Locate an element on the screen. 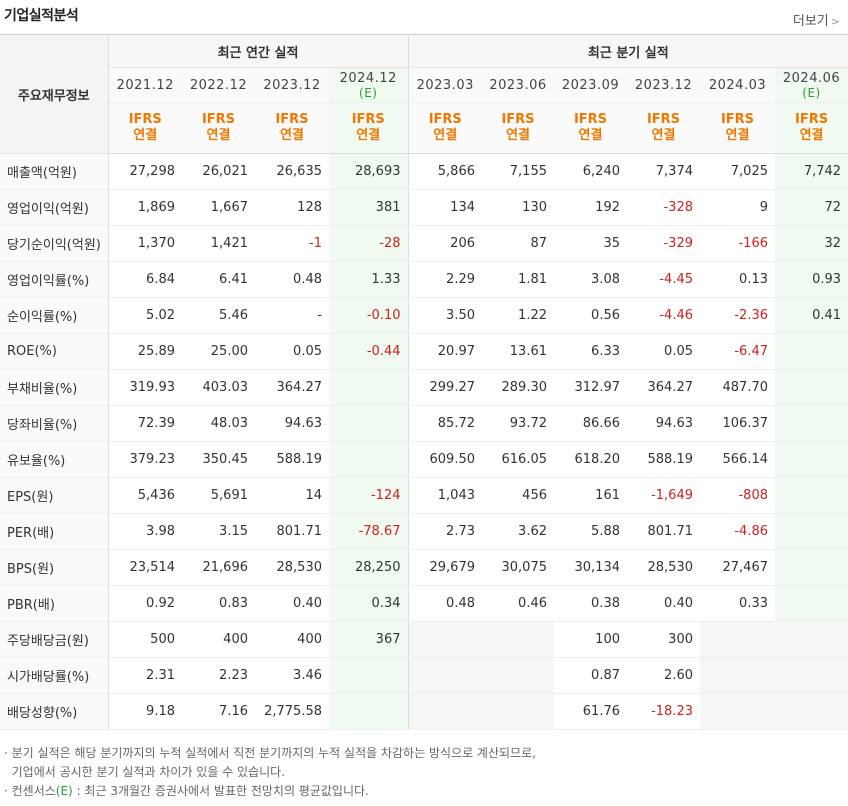 The width and height of the screenshot is (848, 806). table-cell: 128 is located at coordinates (292, 207).